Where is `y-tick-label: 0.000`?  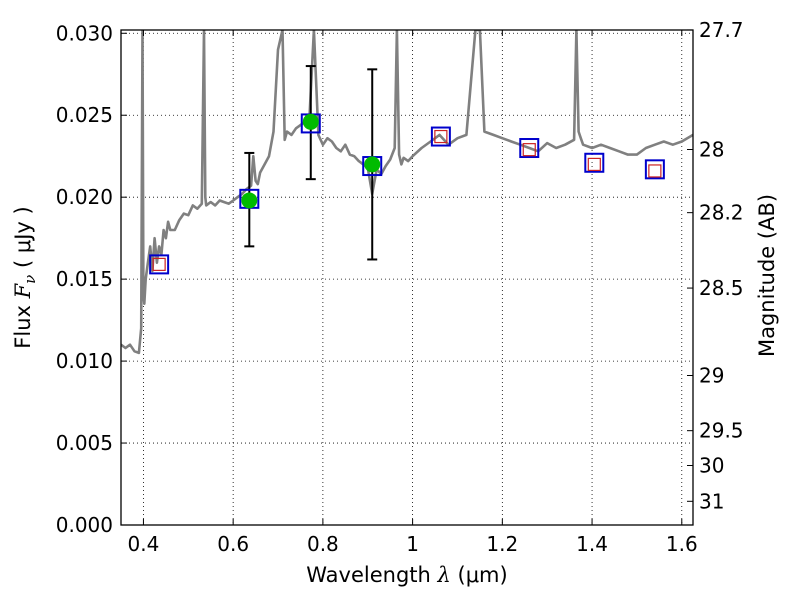
y-tick-label: 0.000 is located at coordinates (84, 525).